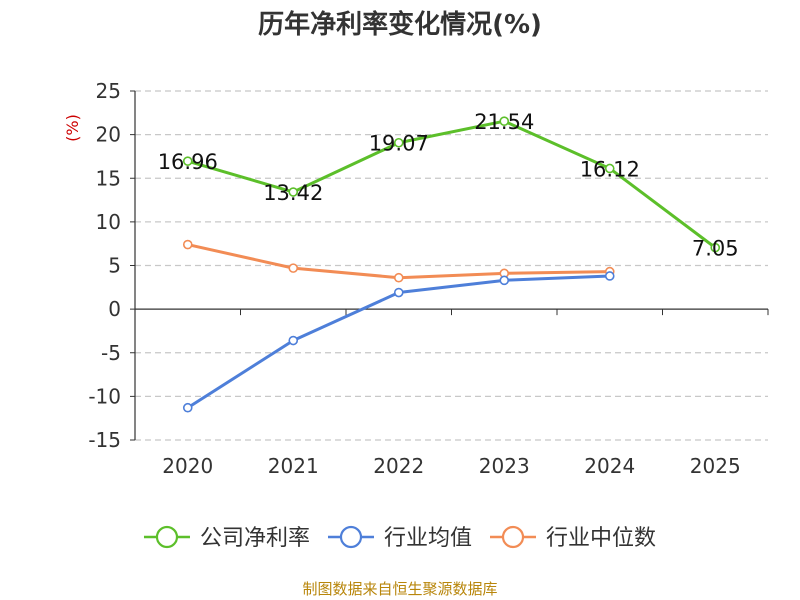 This screenshot has width=800, height=600. Describe the element at coordinates (108, 178) in the screenshot. I see `y-tick-label: 15` at that location.